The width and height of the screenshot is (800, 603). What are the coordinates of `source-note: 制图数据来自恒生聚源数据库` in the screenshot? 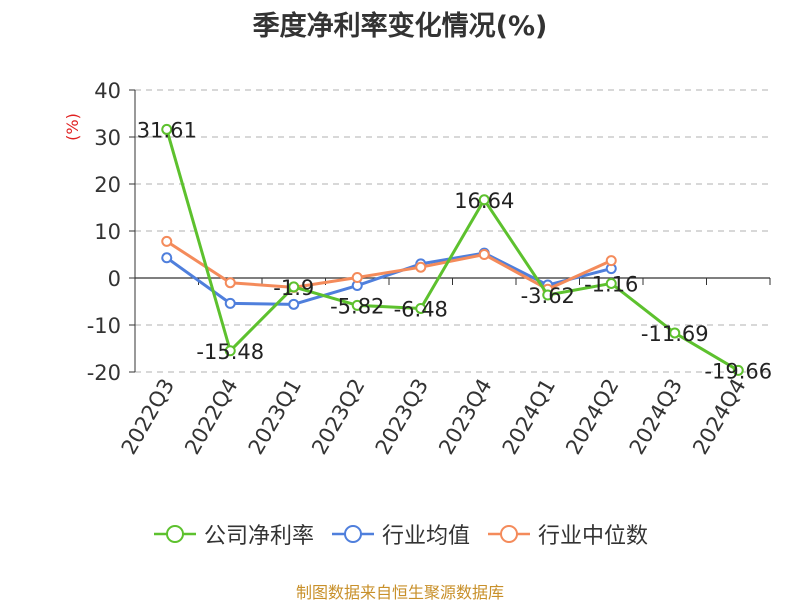 It's located at (399, 592).